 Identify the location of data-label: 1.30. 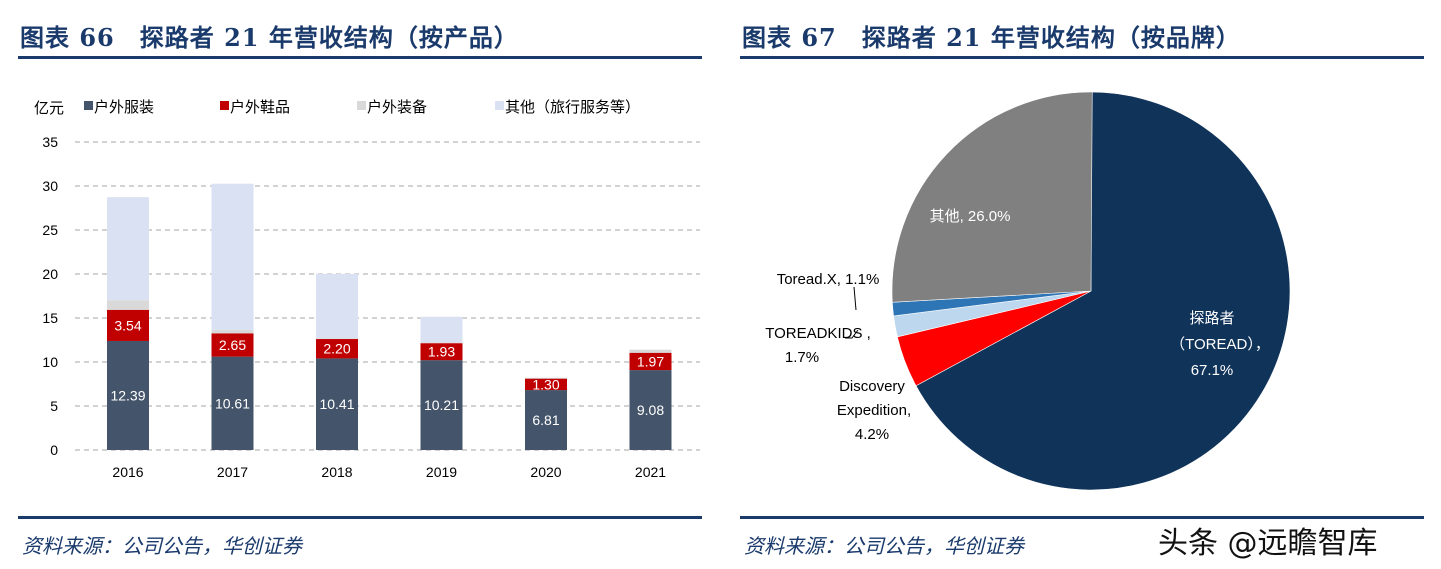
(545, 384).